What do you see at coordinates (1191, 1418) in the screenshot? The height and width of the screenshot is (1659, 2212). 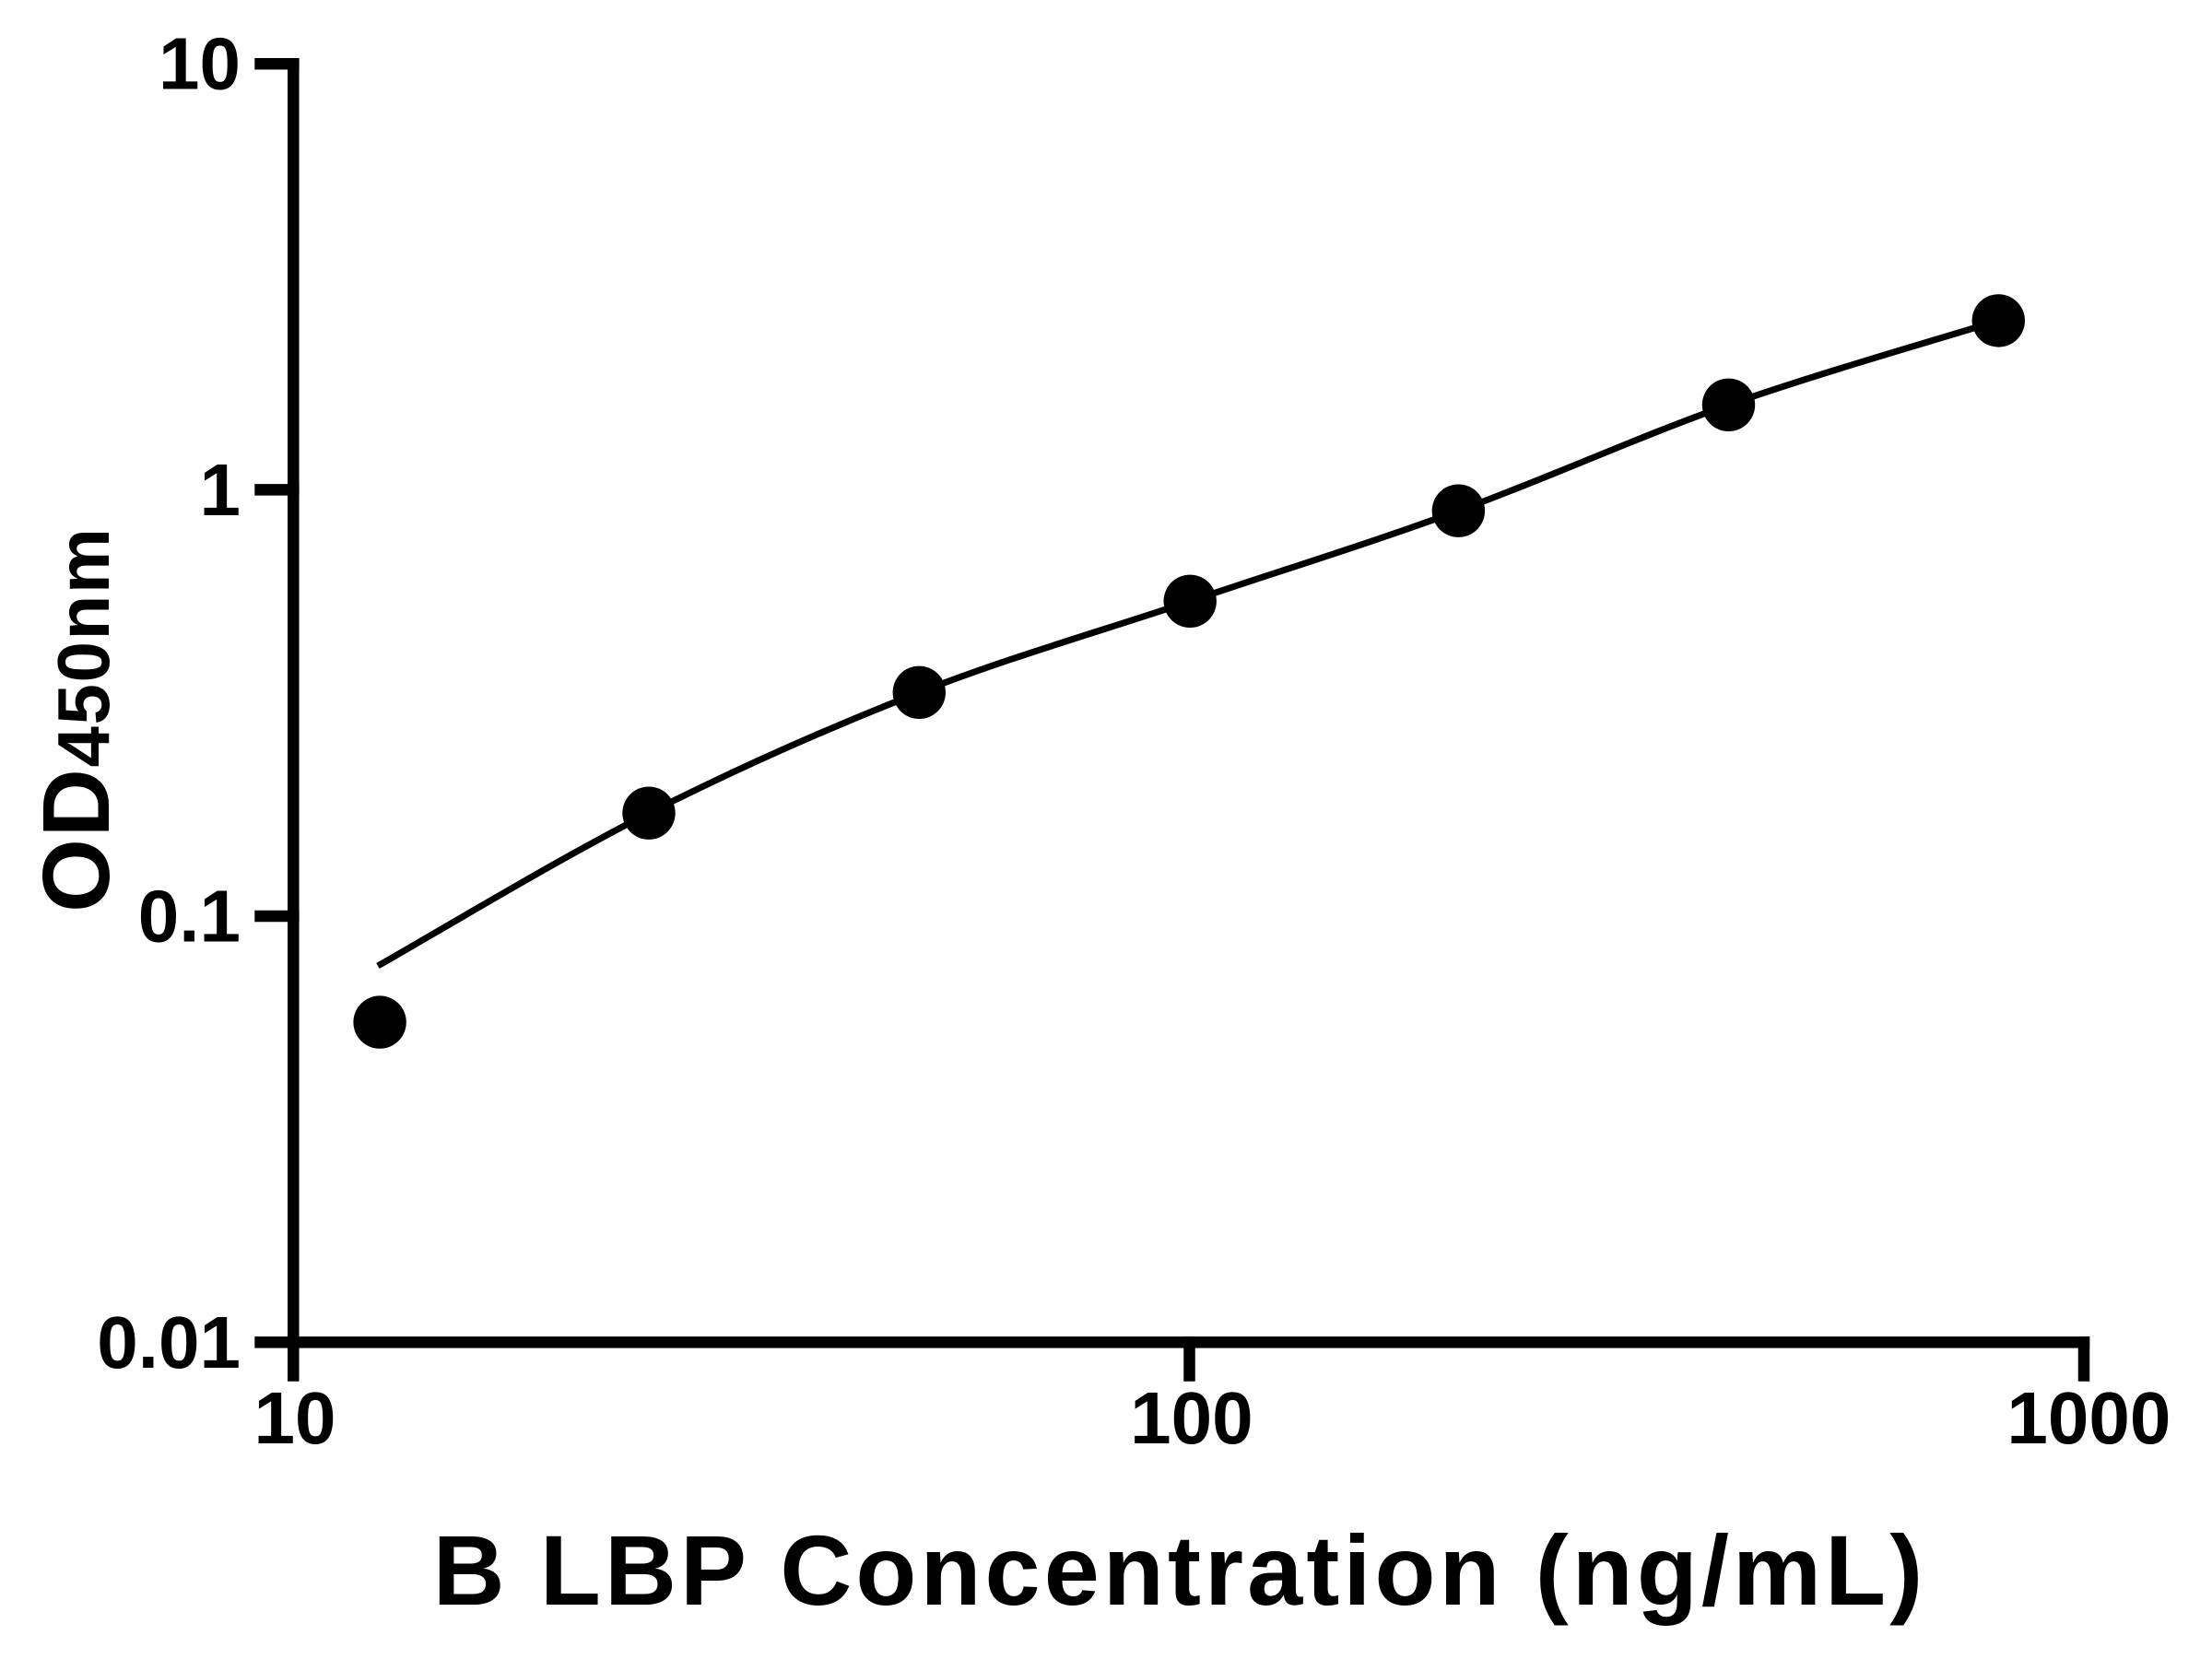 I see `svg-text: 100` at bounding box center [1191, 1418].